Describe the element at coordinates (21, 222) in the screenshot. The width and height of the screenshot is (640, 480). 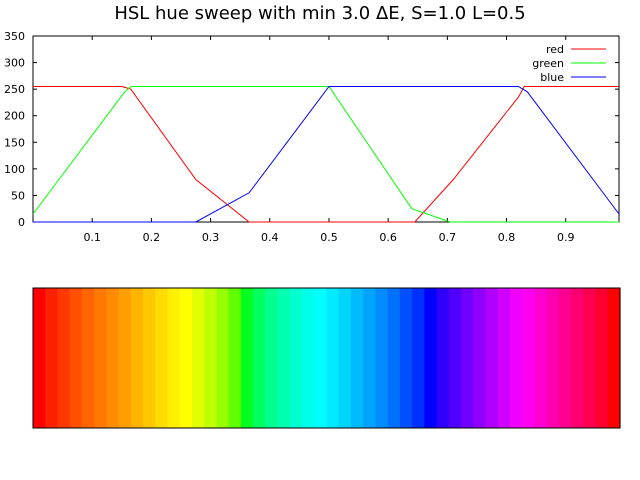
I see `y-tick-label: 0` at that location.